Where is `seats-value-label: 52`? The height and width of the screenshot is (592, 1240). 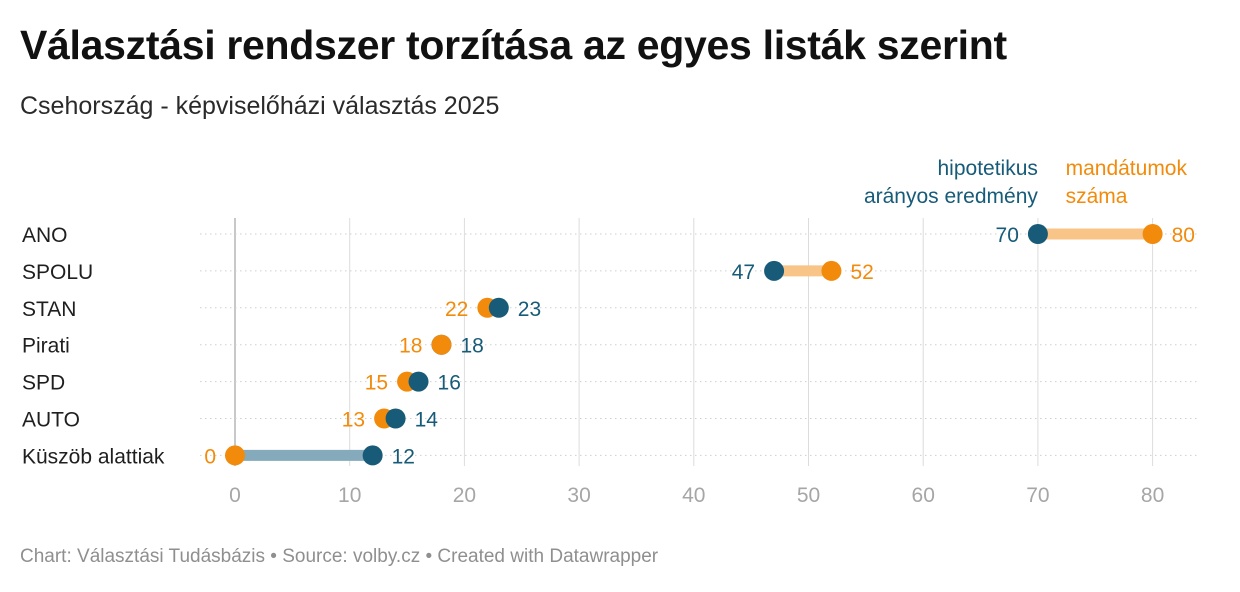 seats-value-label: 52 is located at coordinates (861, 272).